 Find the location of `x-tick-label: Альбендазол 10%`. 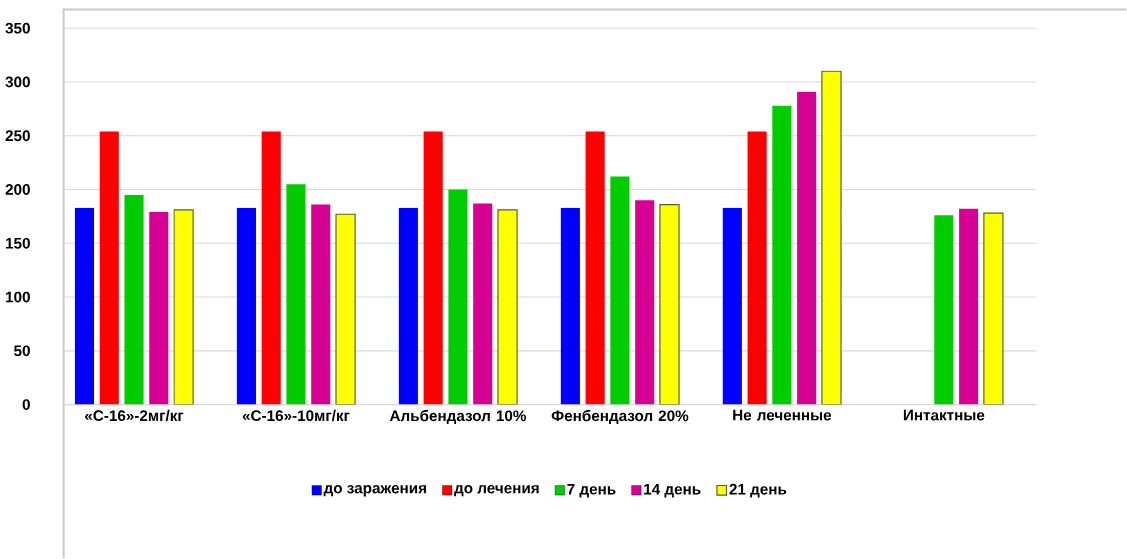

x-tick-label: Альбендазол 10% is located at coordinates (458, 416).